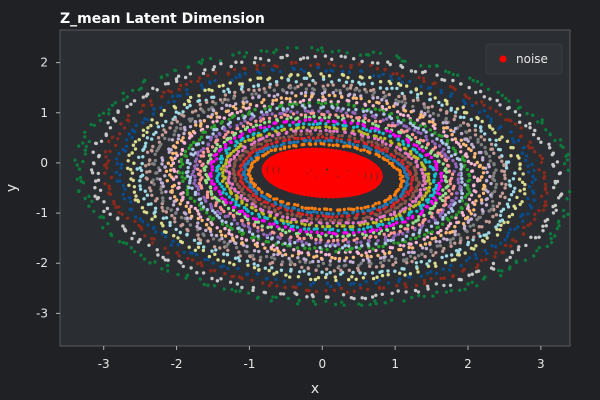 The width and height of the screenshot is (600, 400). Describe the element at coordinates (44, 163) in the screenshot. I see `y-tick-label: 0` at that location.